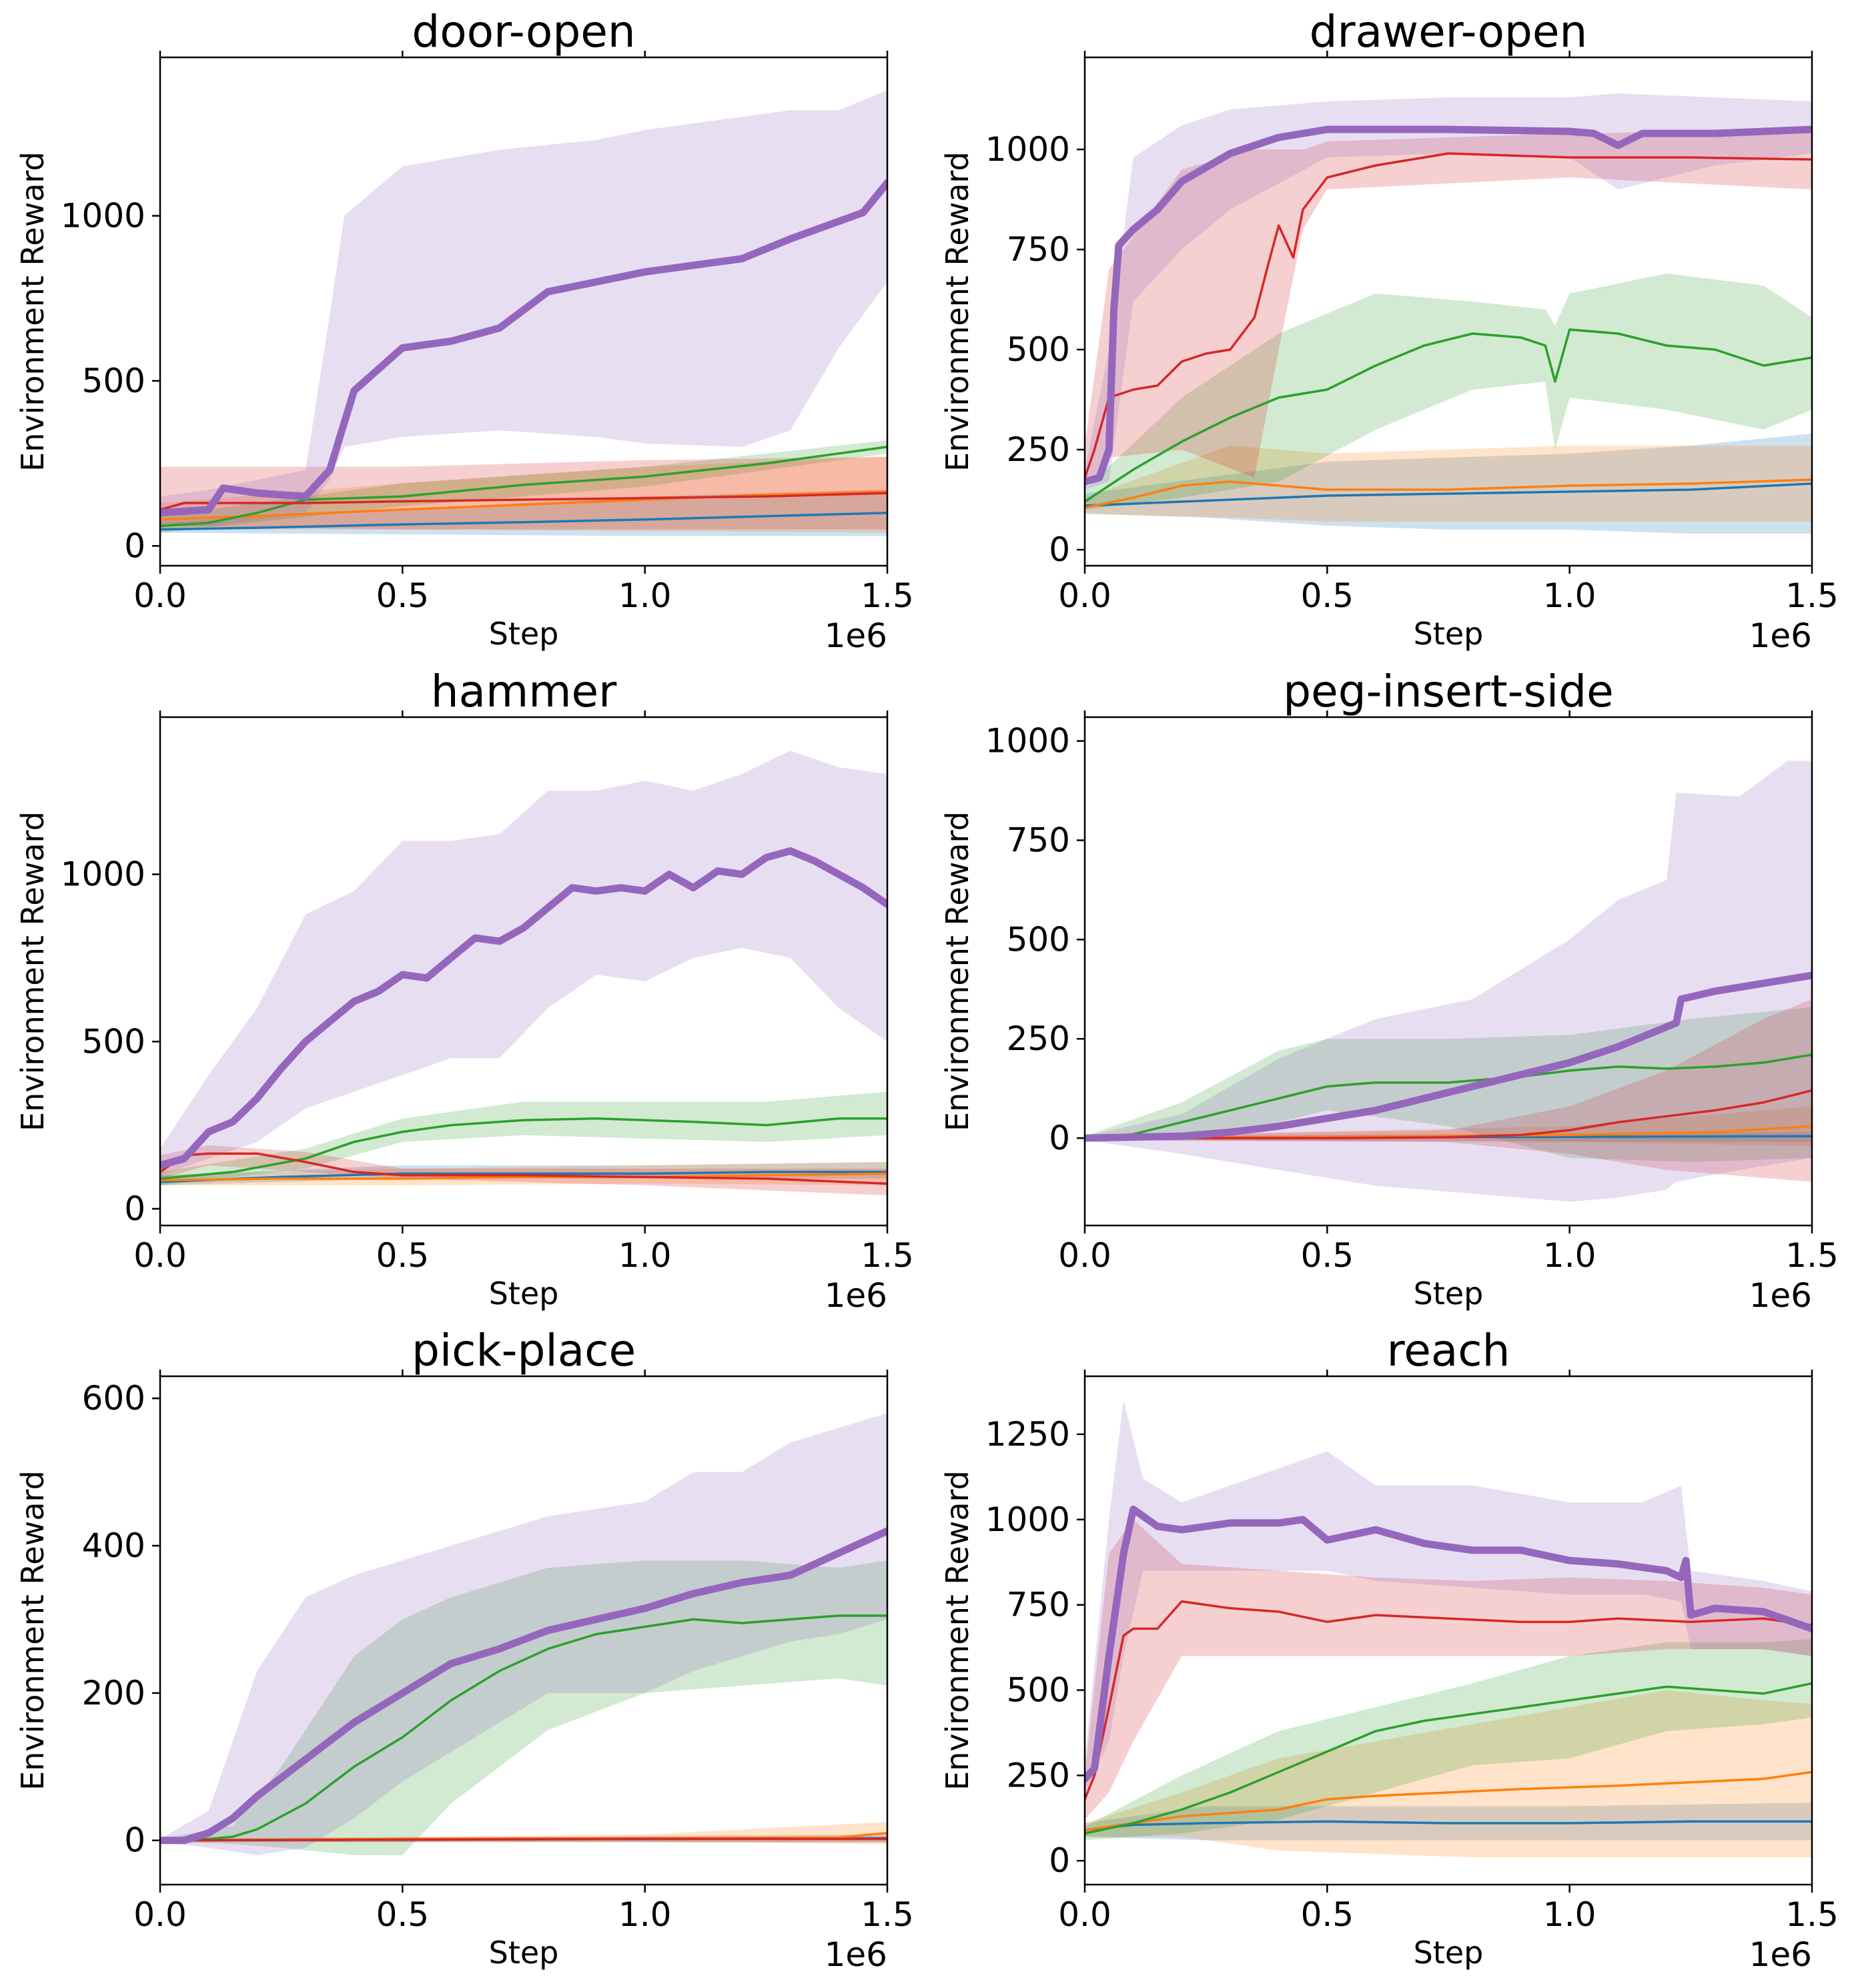 This screenshot has width=1854, height=1988. I want to click on y-tick-label: 400, so click(113, 1545).